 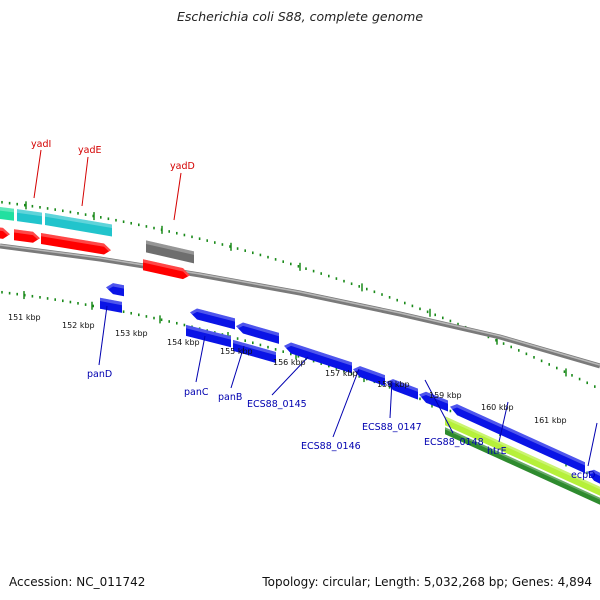 What do you see at coordinates (331, 446) in the screenshot?
I see `gene-label-ECS88_0146: ECS88_0146` at bounding box center [331, 446].